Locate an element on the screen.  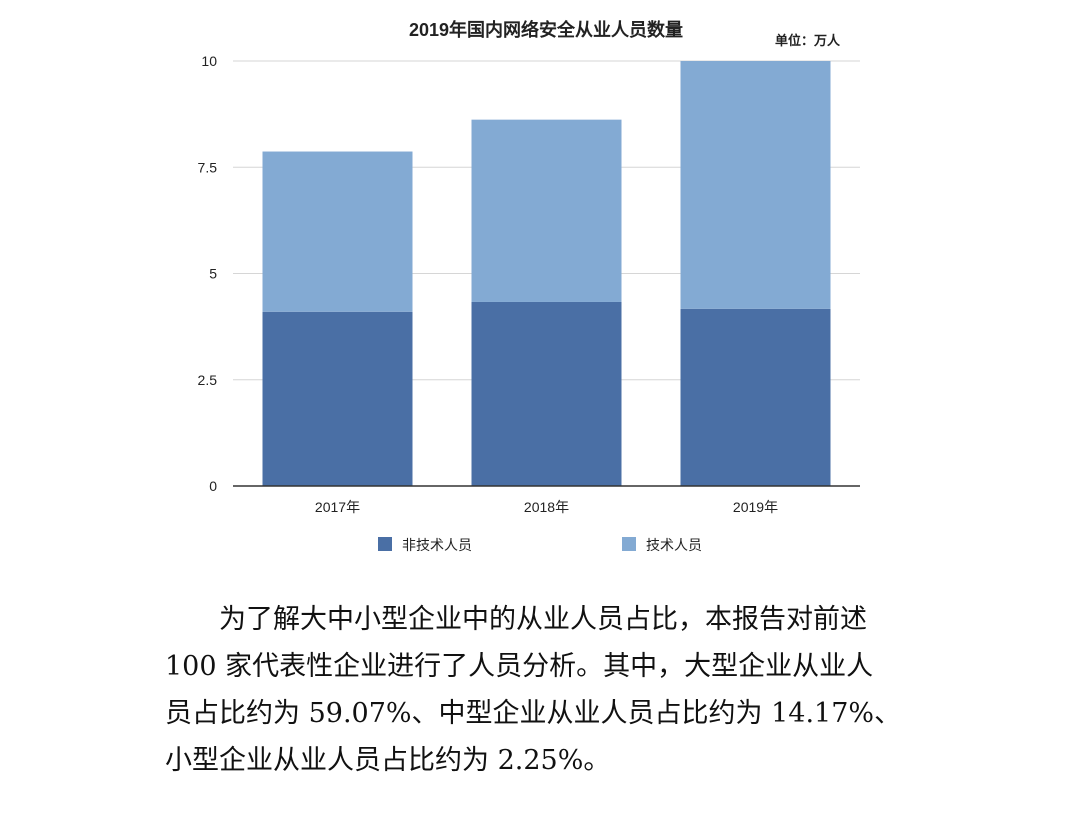
paragraph-line: 小型企业从业人员占比约为 2.25%。 is located at coordinates (388, 760).